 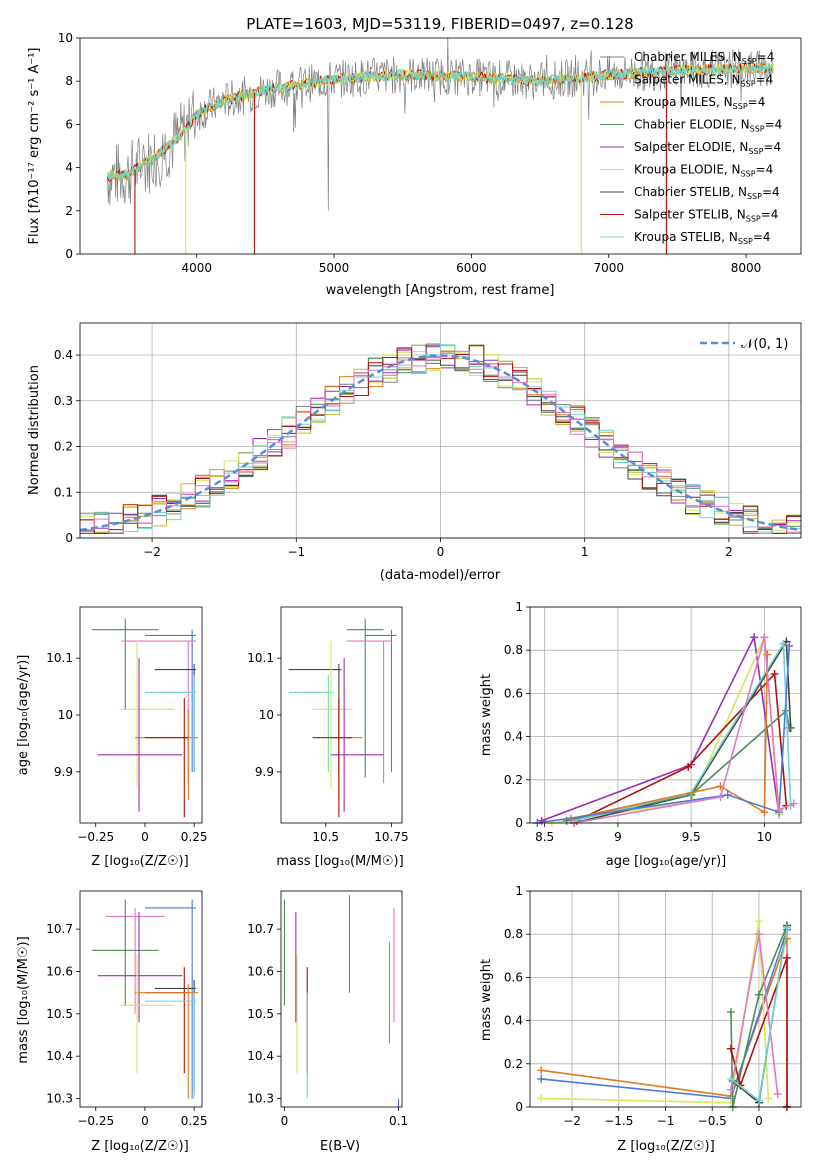 I want to click on x-tick-label: 8000, so click(x=746, y=268).